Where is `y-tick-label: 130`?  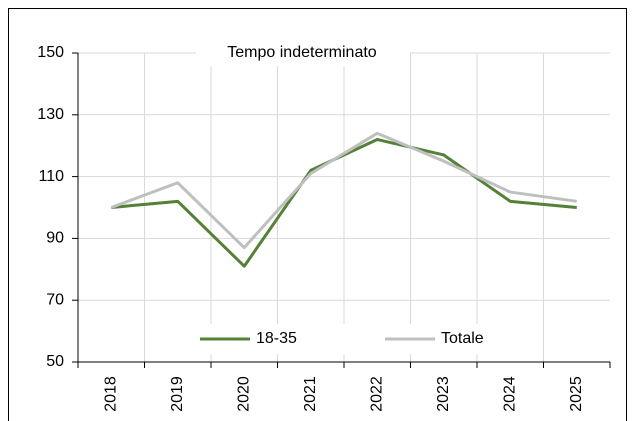
y-tick-label: 130 is located at coordinates (50, 114).